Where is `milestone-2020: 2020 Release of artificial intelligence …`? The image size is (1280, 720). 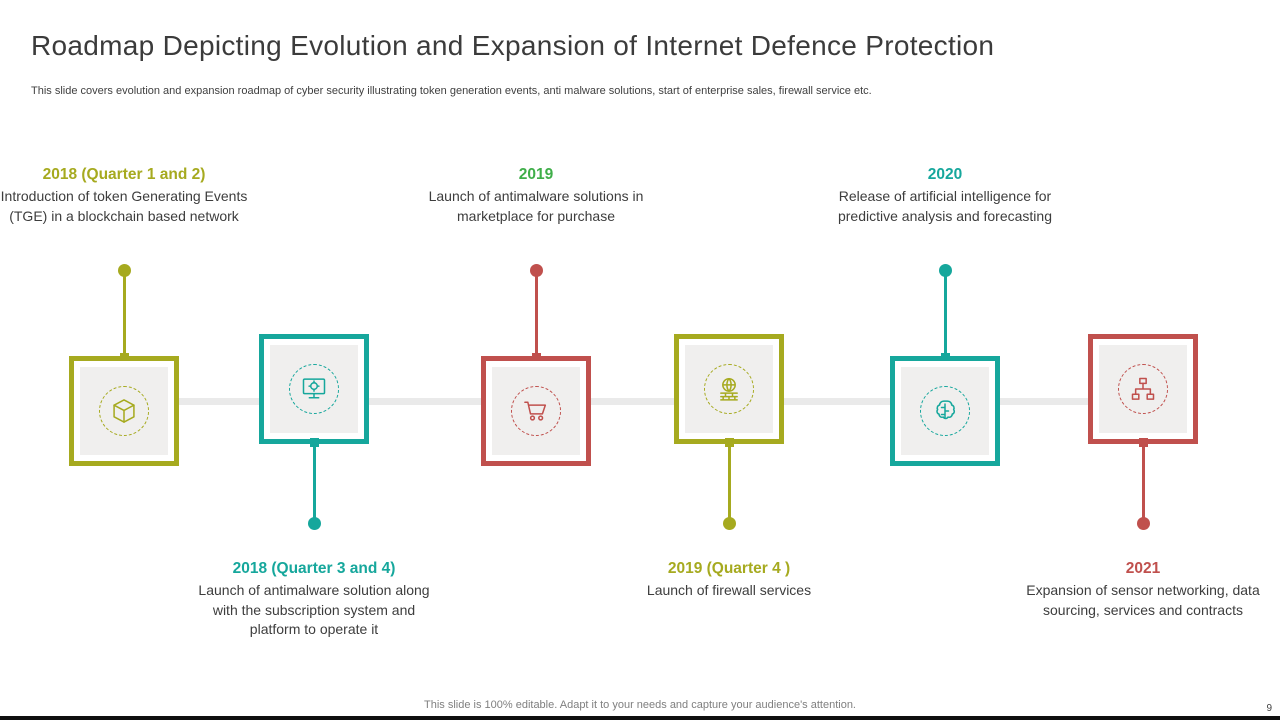 milestone-2020: 2020 Release of artificial intelligence … is located at coordinates (945, 400).